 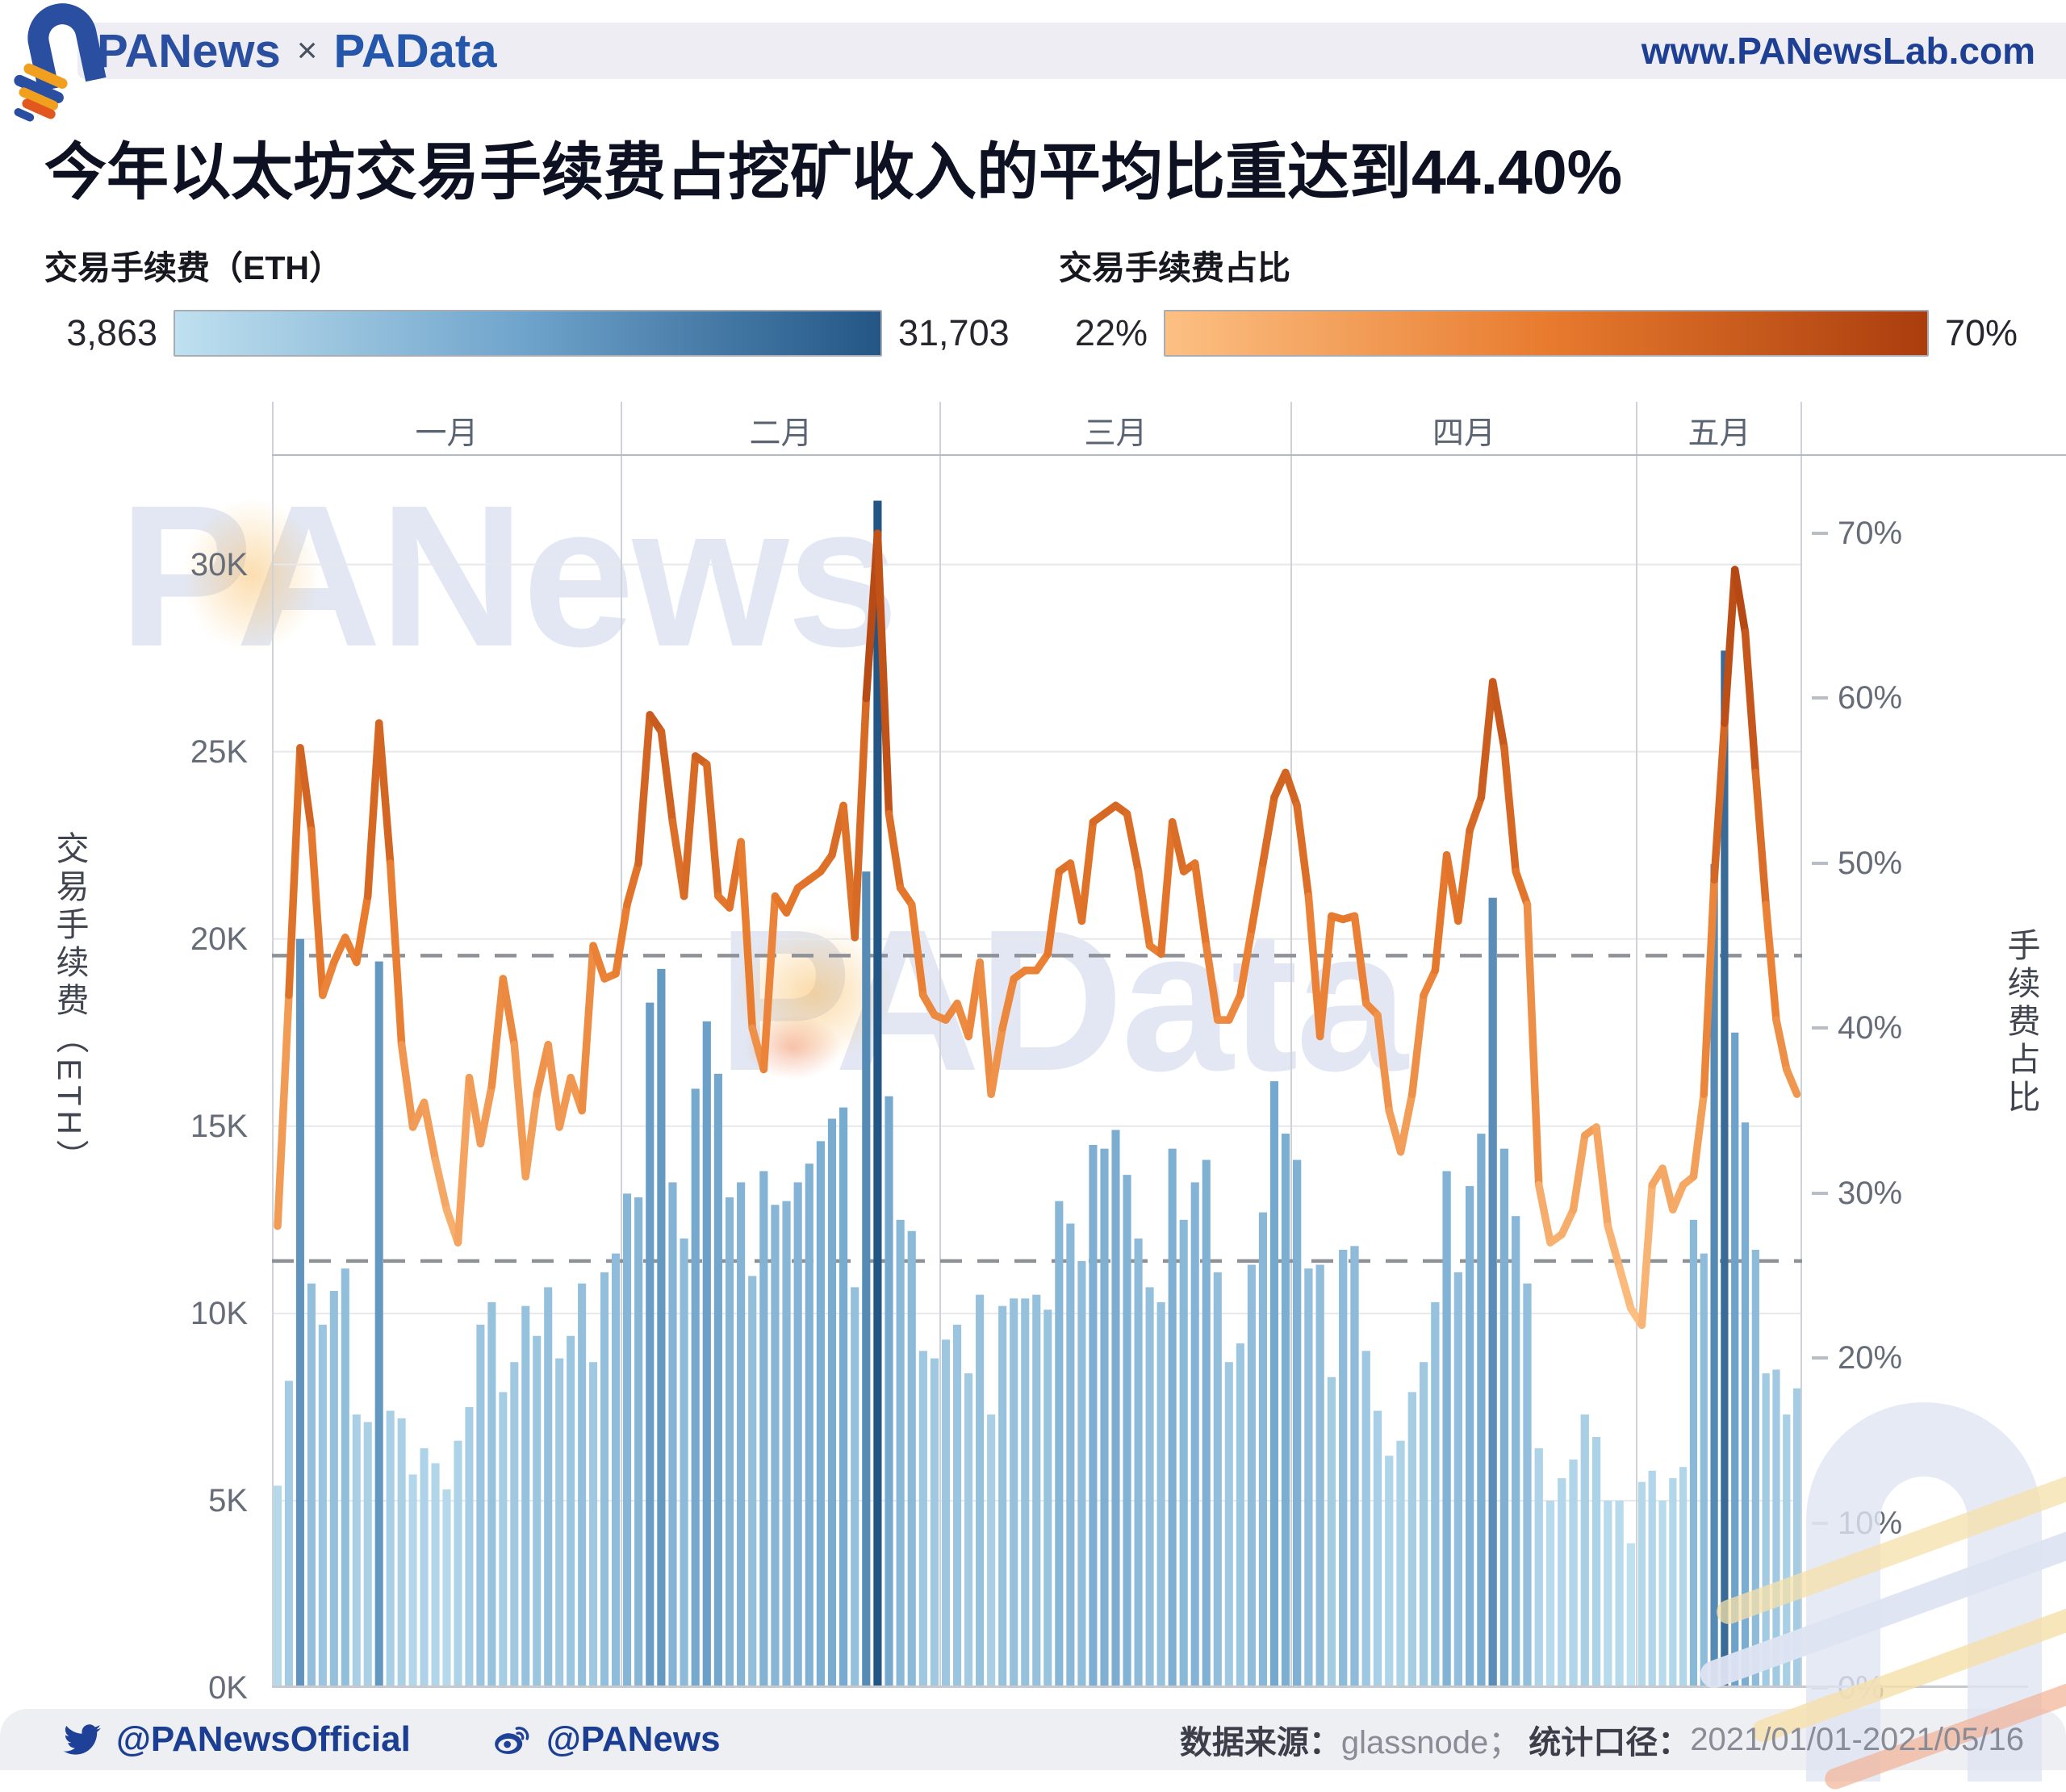 I want to click on page-title: 今年以太坊交易手续费占挖矿收入的平均比重达到44.40%, so click(x=833, y=172).